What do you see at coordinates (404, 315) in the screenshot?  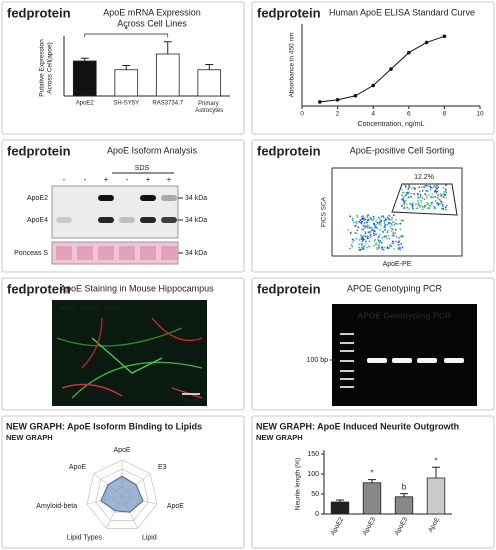 I see `gel-title: APOE Genotyping PCR` at bounding box center [404, 315].